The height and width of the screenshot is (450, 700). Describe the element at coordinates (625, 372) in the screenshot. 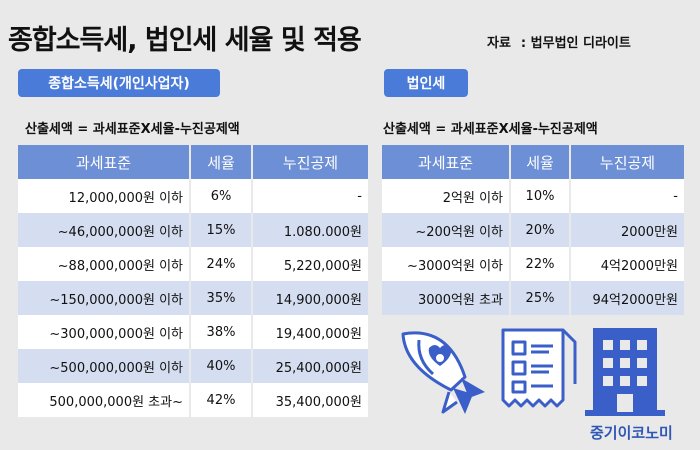

I see `building-icon` at that location.